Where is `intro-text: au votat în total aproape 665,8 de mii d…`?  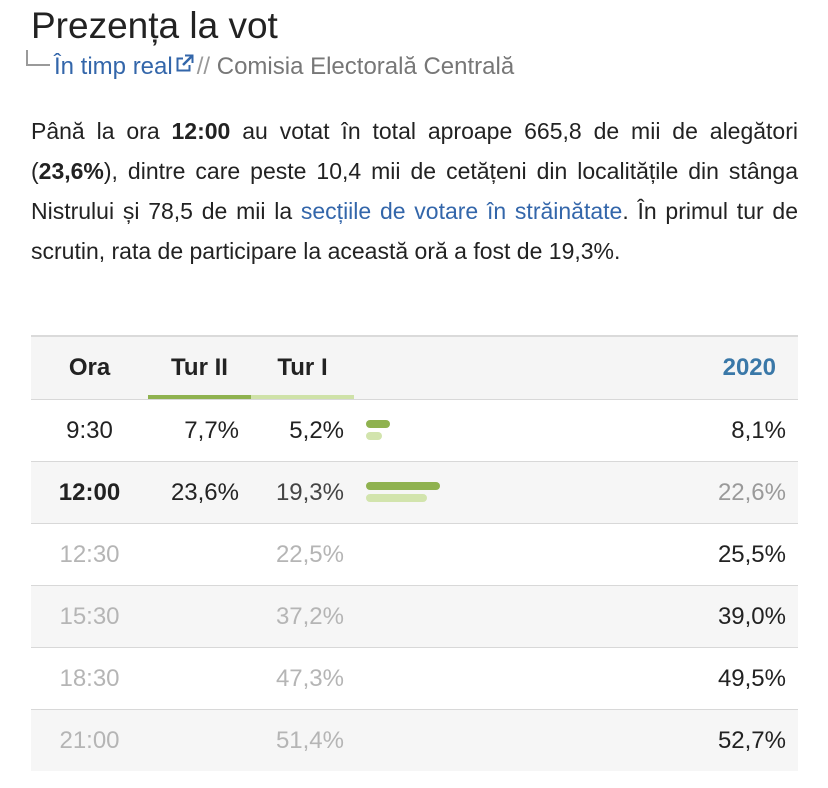
intro-text: au votat în total aproape 665,8 de mii d… is located at coordinates (414, 151).